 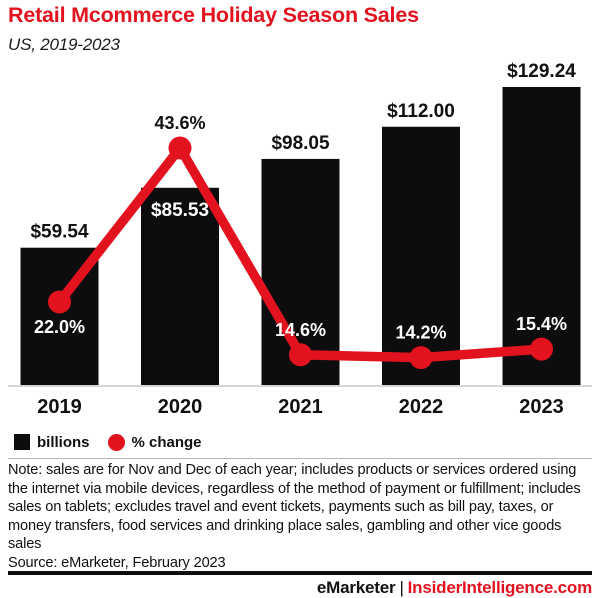 I want to click on x-axis-label-2021: 2021, so click(x=300, y=407).